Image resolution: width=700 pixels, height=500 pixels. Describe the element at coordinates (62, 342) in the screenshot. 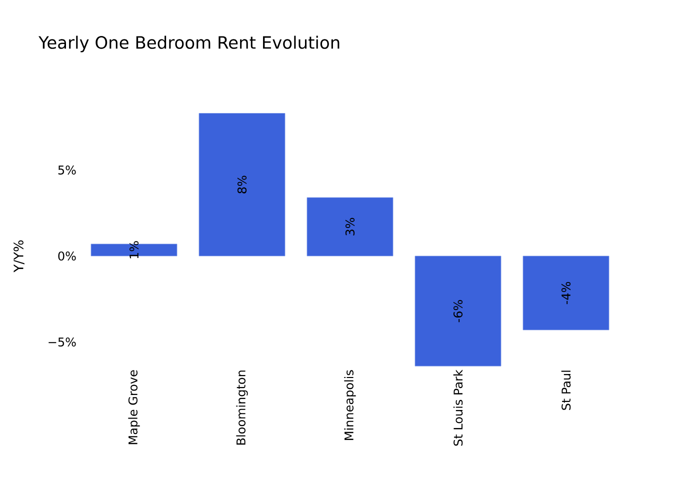

I see `y-tick-label: −5%` at that location.